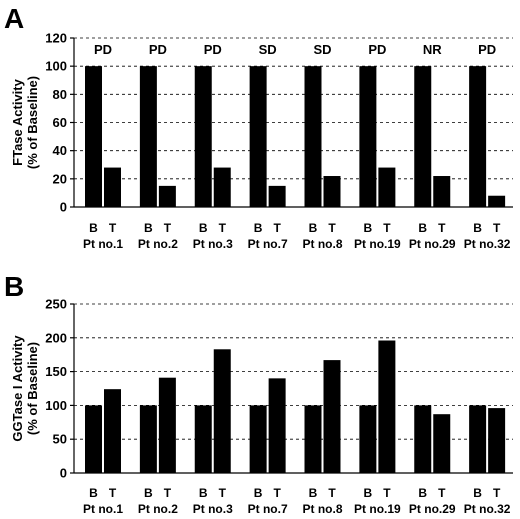 This screenshot has height=519, width=520. Describe the element at coordinates (432, 49) in the screenshot. I see `response-label: NR` at that location.